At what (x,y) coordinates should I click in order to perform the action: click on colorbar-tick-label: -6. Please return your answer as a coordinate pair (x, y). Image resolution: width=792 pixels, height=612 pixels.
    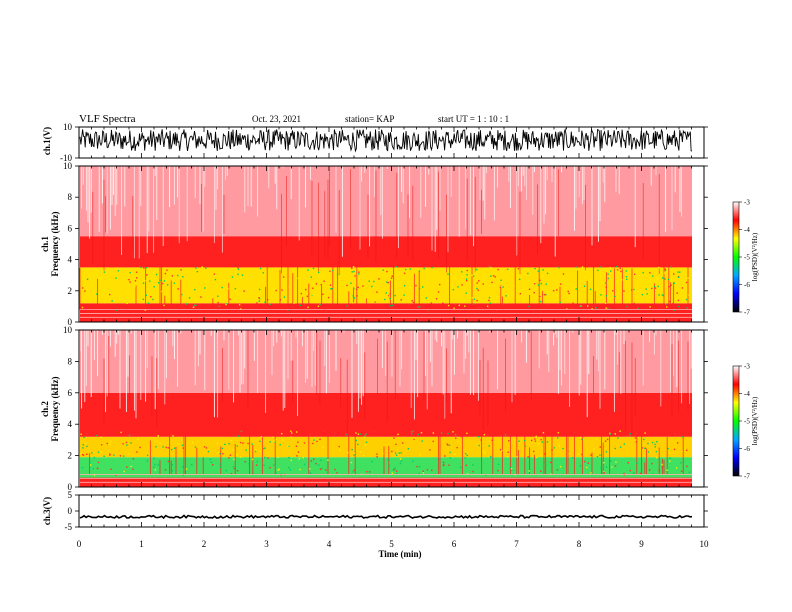
    Looking at the image, I should click on (747, 285).